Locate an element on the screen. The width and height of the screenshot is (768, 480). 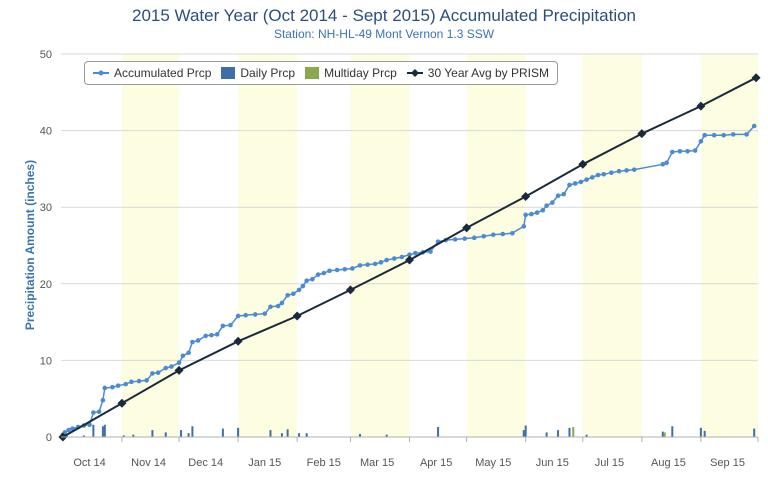
x-tick-label: May 15 is located at coordinates (493, 463).